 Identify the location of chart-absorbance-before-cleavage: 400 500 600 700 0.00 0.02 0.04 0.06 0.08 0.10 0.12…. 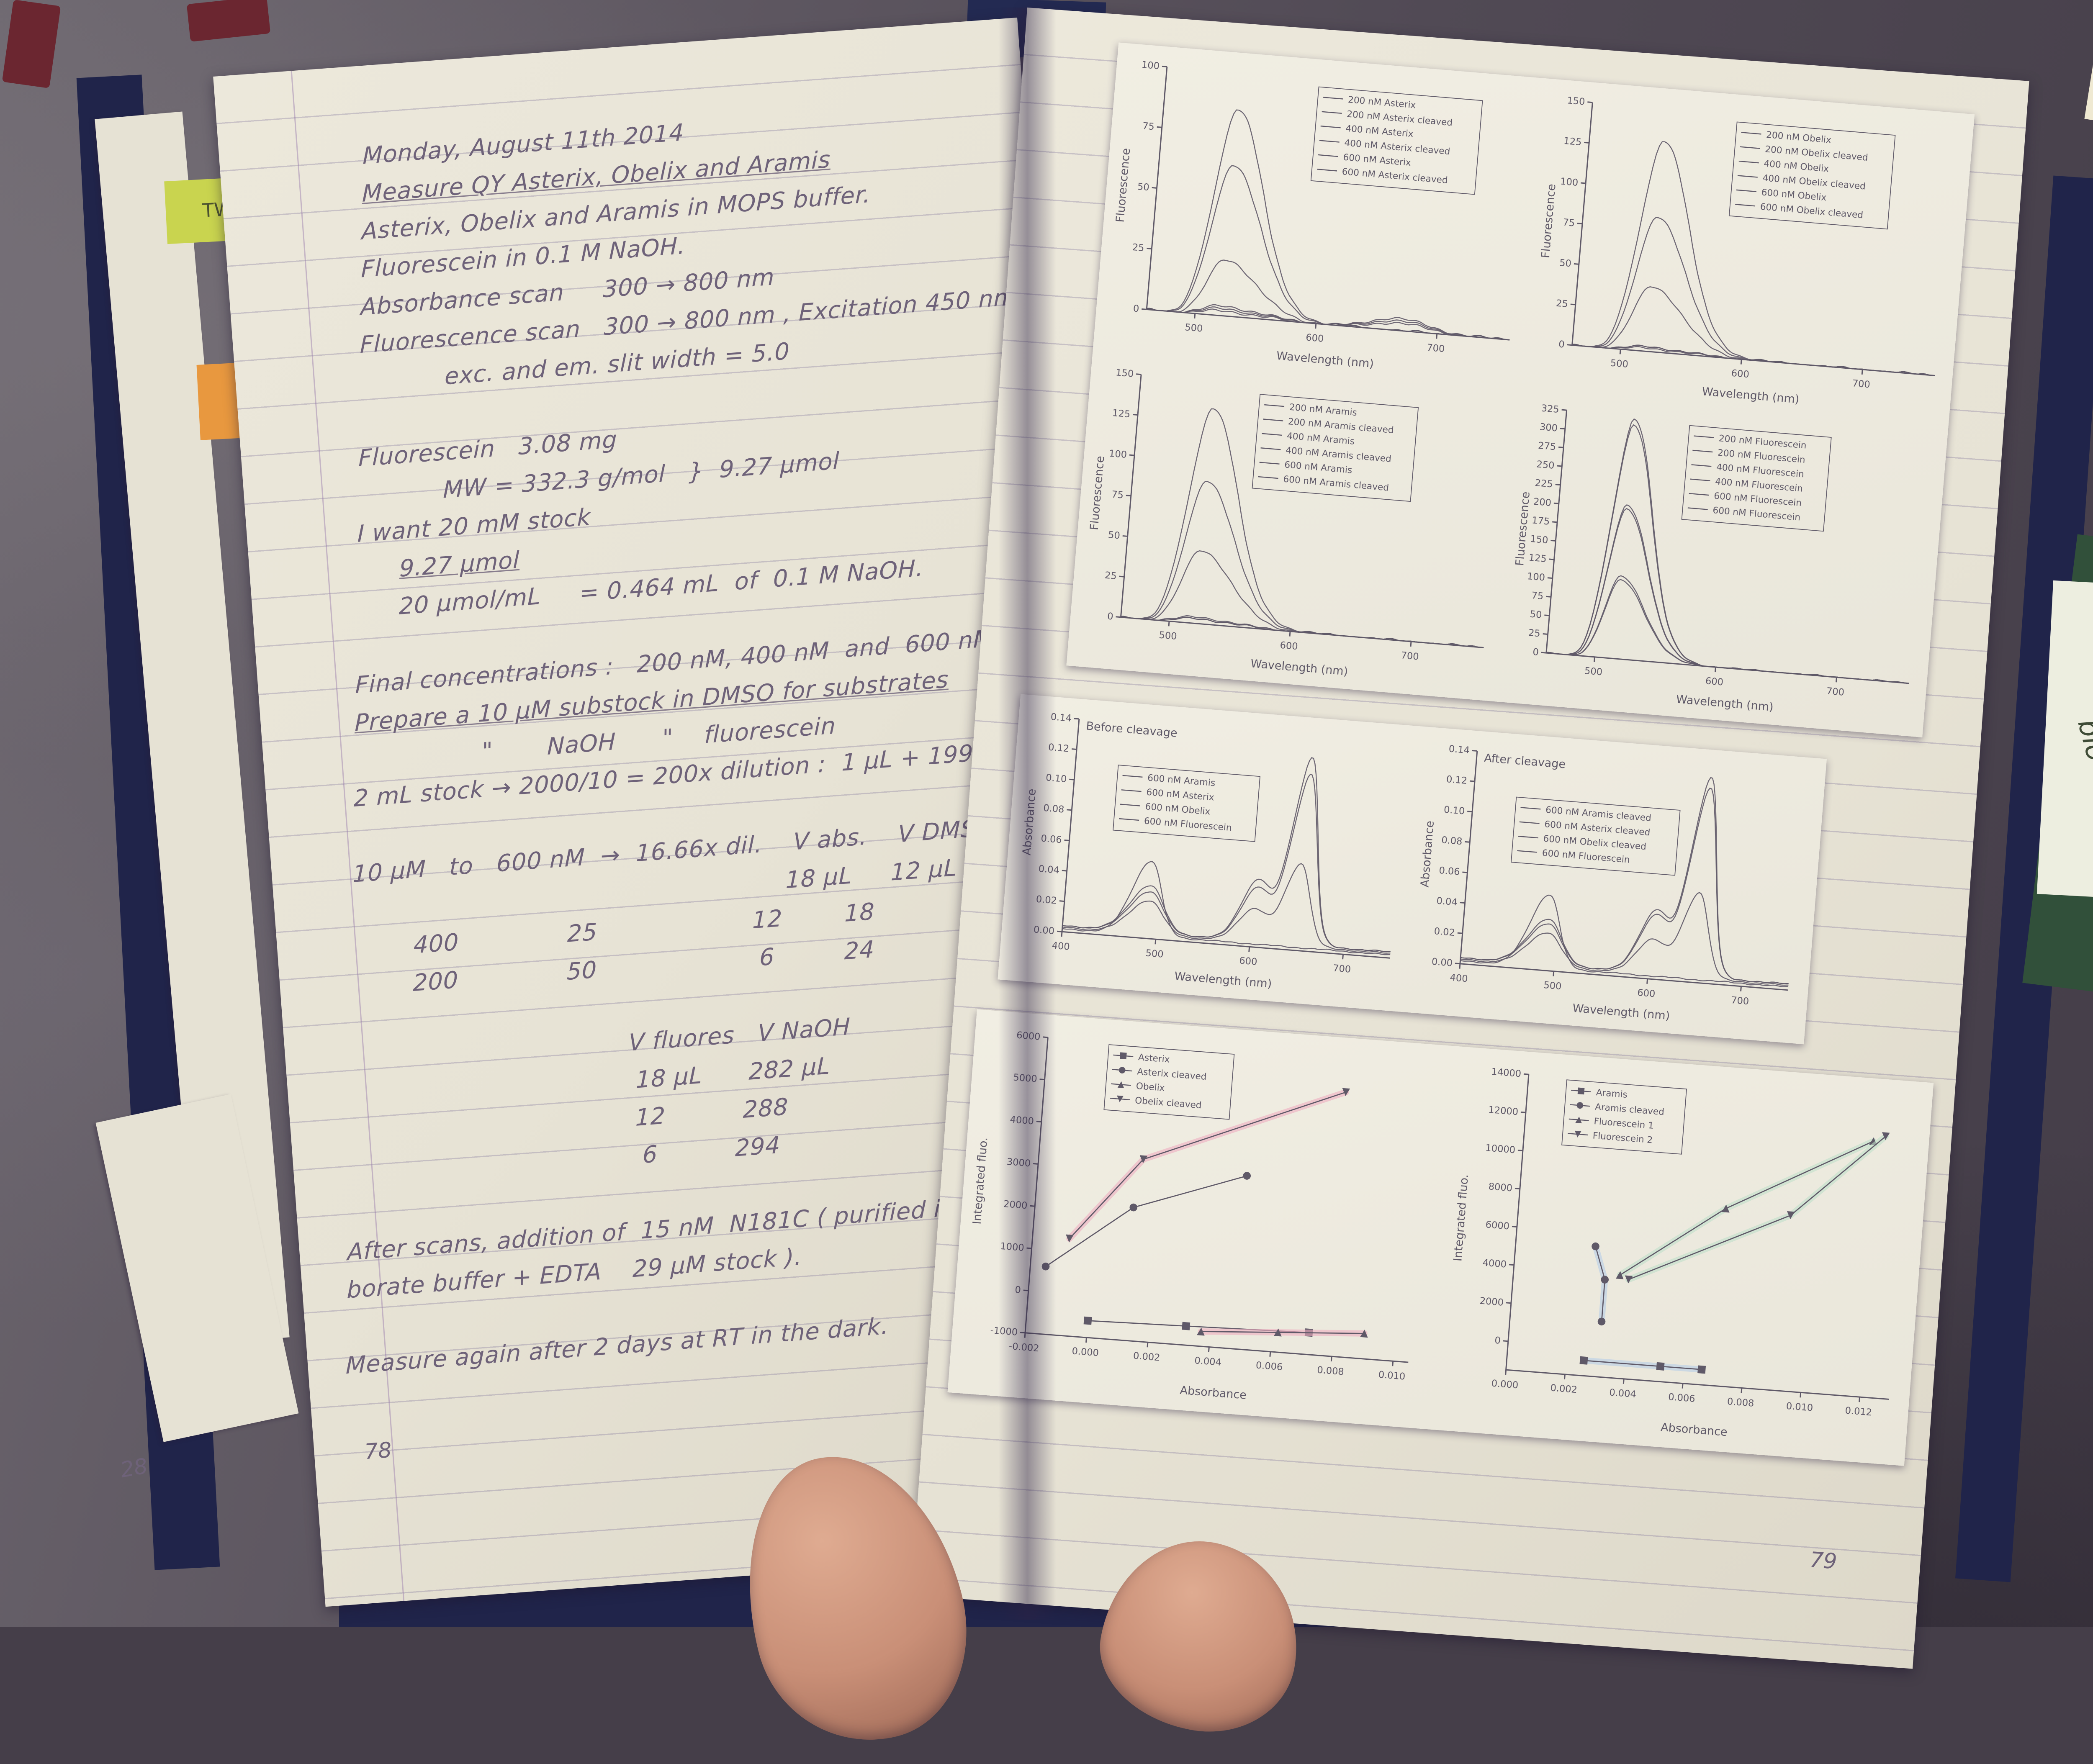
(1213, 853).